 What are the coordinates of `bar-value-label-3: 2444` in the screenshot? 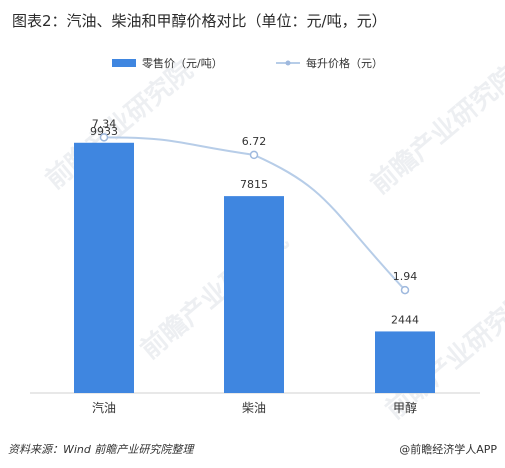 It's located at (405, 319).